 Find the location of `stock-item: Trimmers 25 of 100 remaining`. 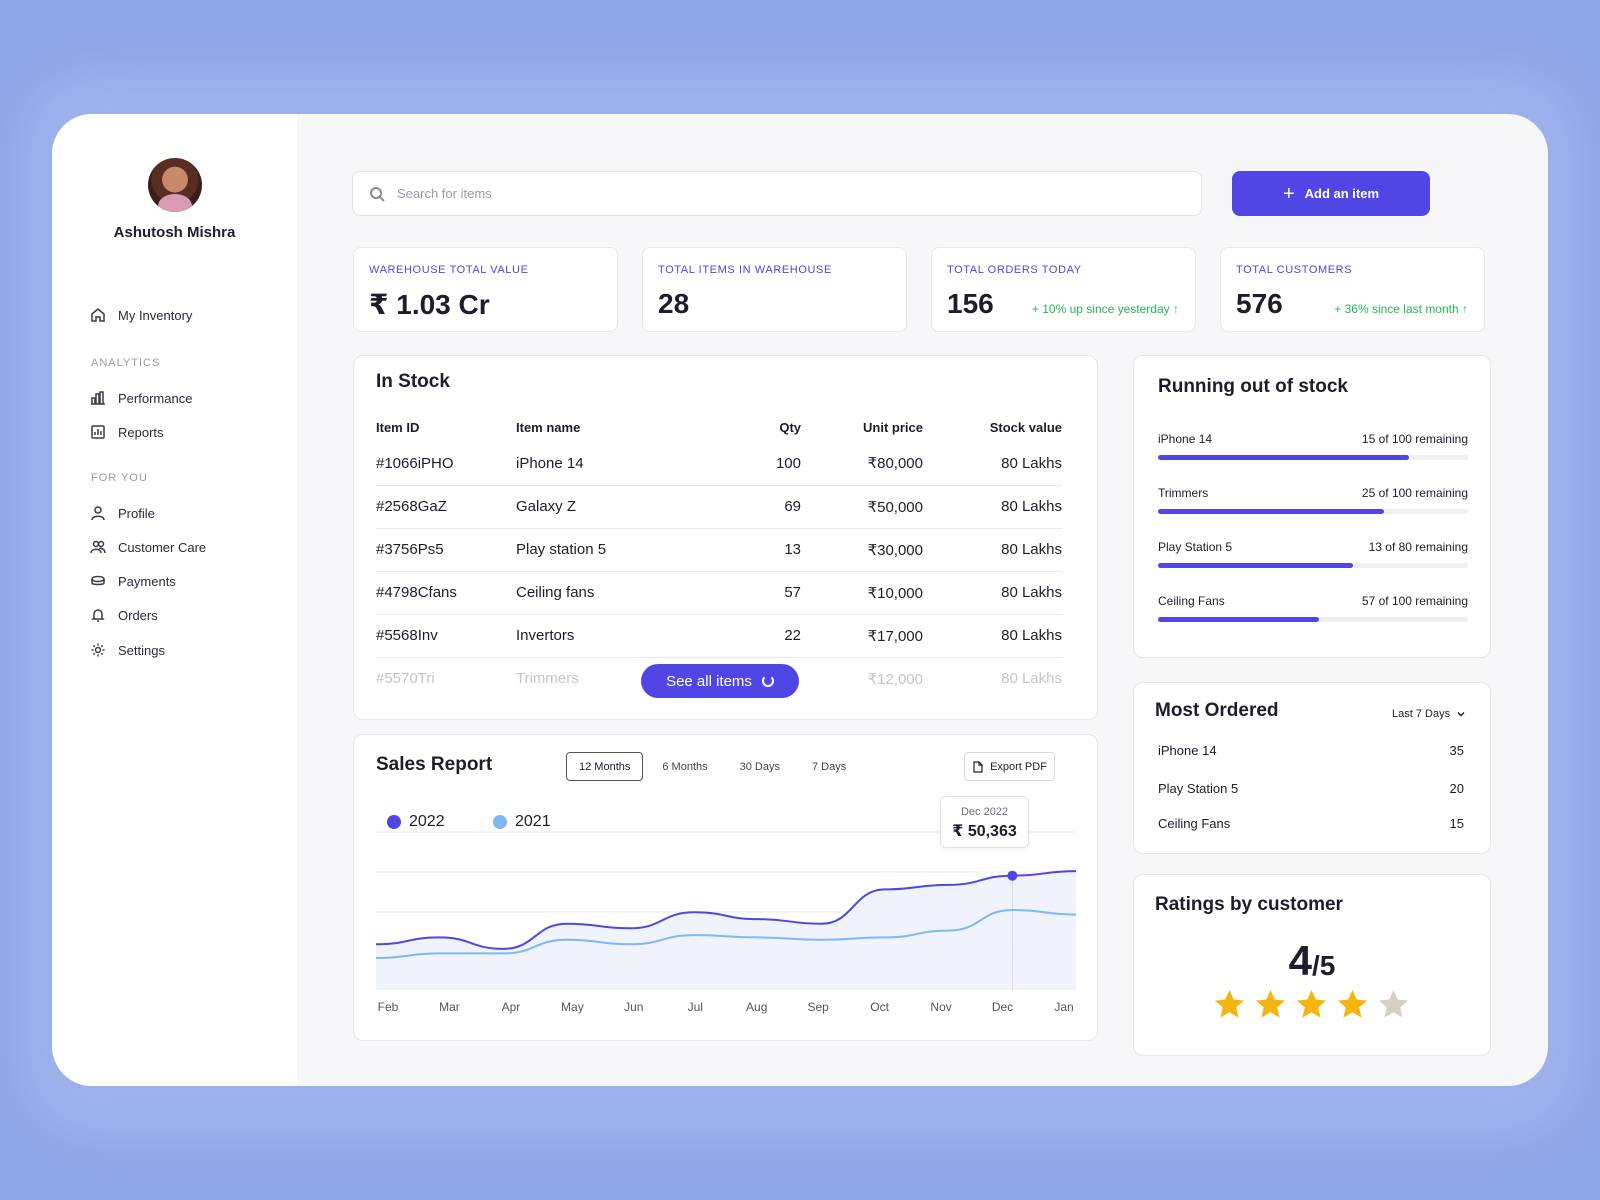

stock-item: Trimmers 25 of 100 remaining is located at coordinates (1313, 500).